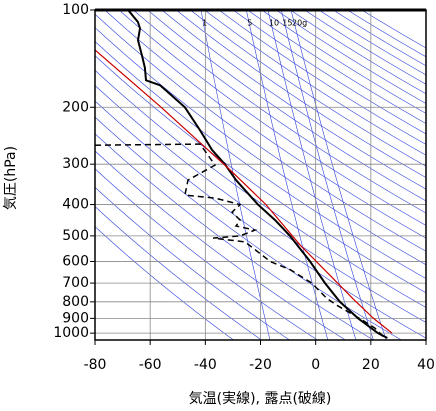 The height and width of the screenshot is (411, 436). What do you see at coordinates (75, 236) in the screenshot?
I see `y-tick-label: 500` at bounding box center [75, 236].